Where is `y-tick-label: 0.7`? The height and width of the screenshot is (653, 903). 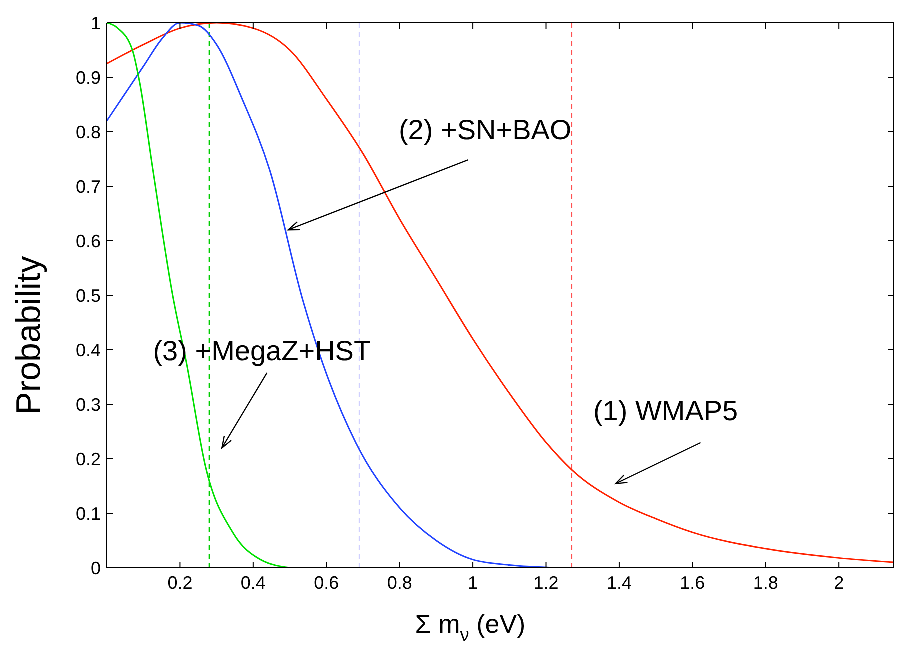
y-tick-label: 0.7 is located at coordinates (88, 186).